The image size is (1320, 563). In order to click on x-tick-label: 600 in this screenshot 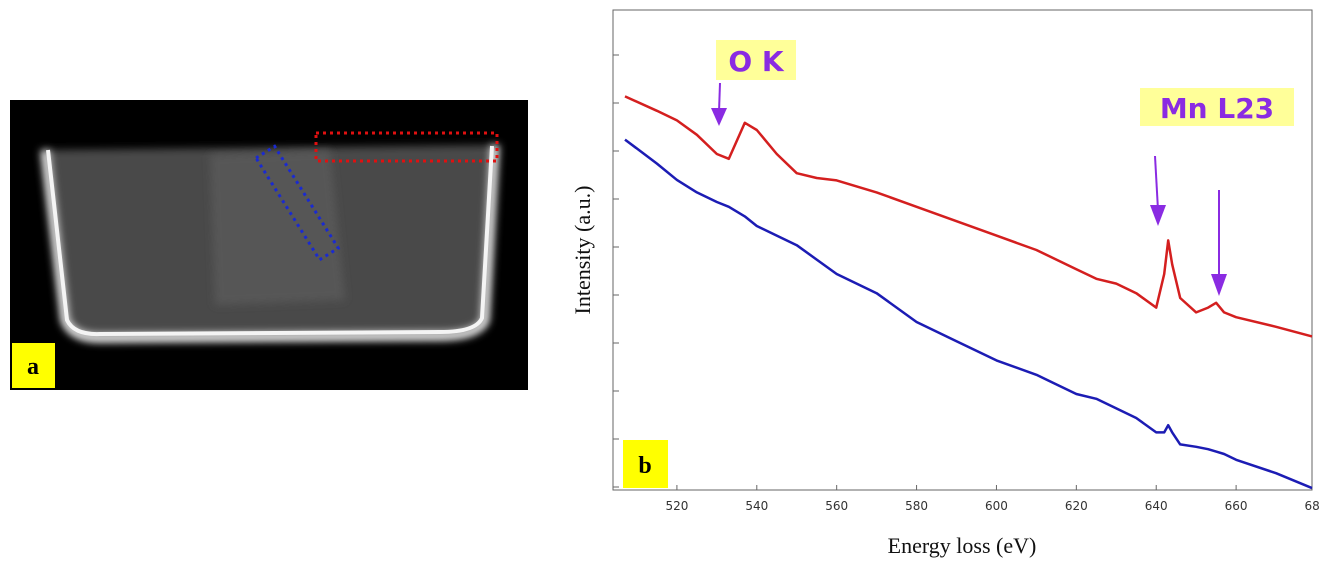, I will do `click(996, 506)`.